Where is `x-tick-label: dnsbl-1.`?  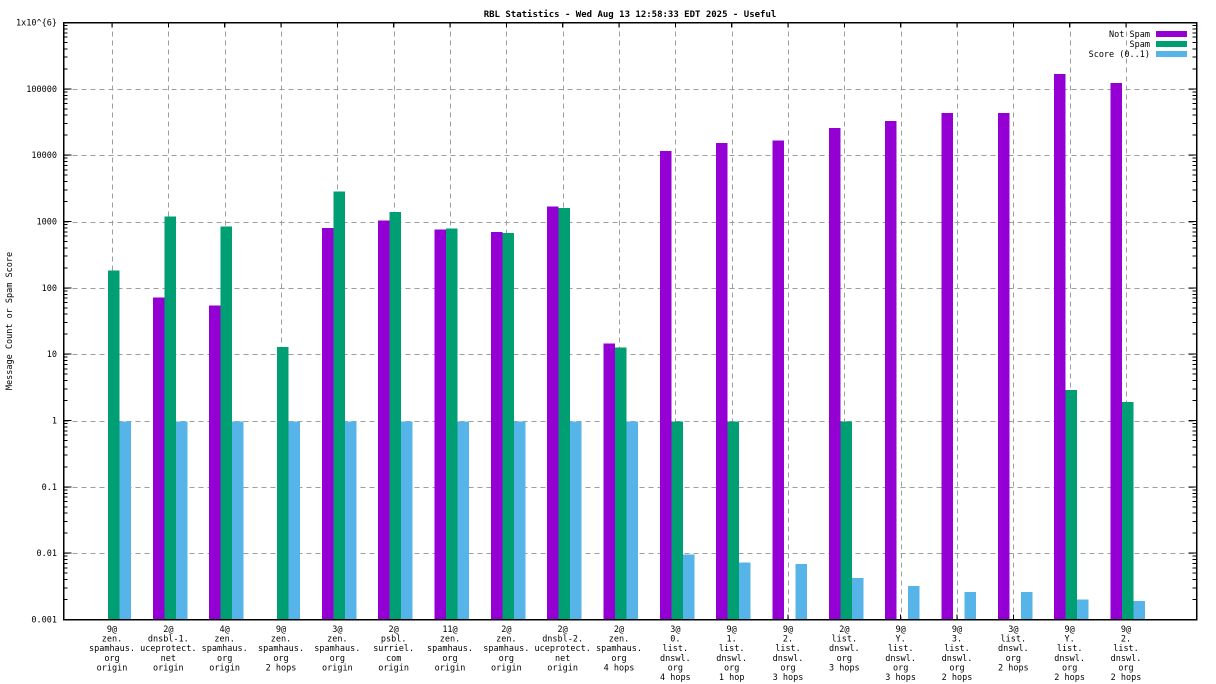
x-tick-label: dnsbl-1. is located at coordinates (168, 640).